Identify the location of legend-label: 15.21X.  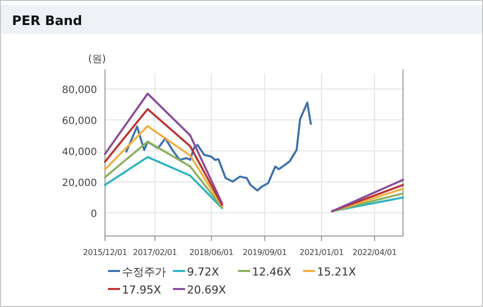
(336, 272).